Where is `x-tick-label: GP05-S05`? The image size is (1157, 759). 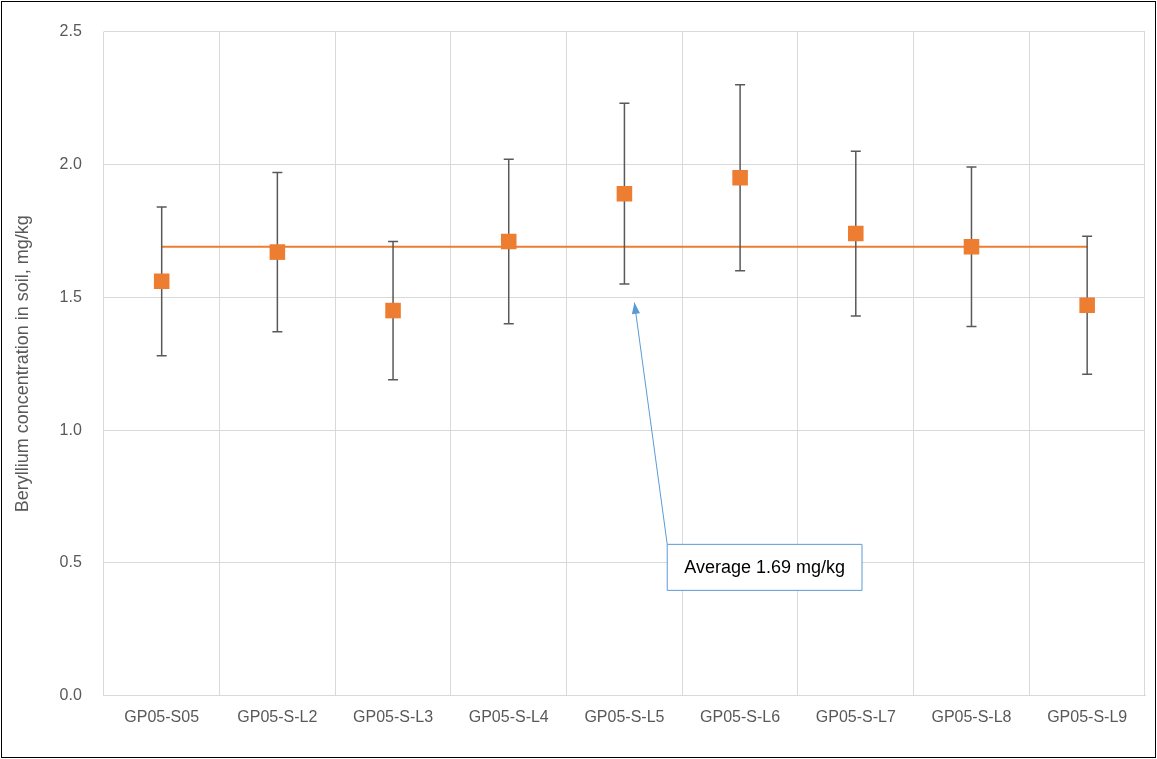
x-tick-label: GP05-S05 is located at coordinates (162, 716).